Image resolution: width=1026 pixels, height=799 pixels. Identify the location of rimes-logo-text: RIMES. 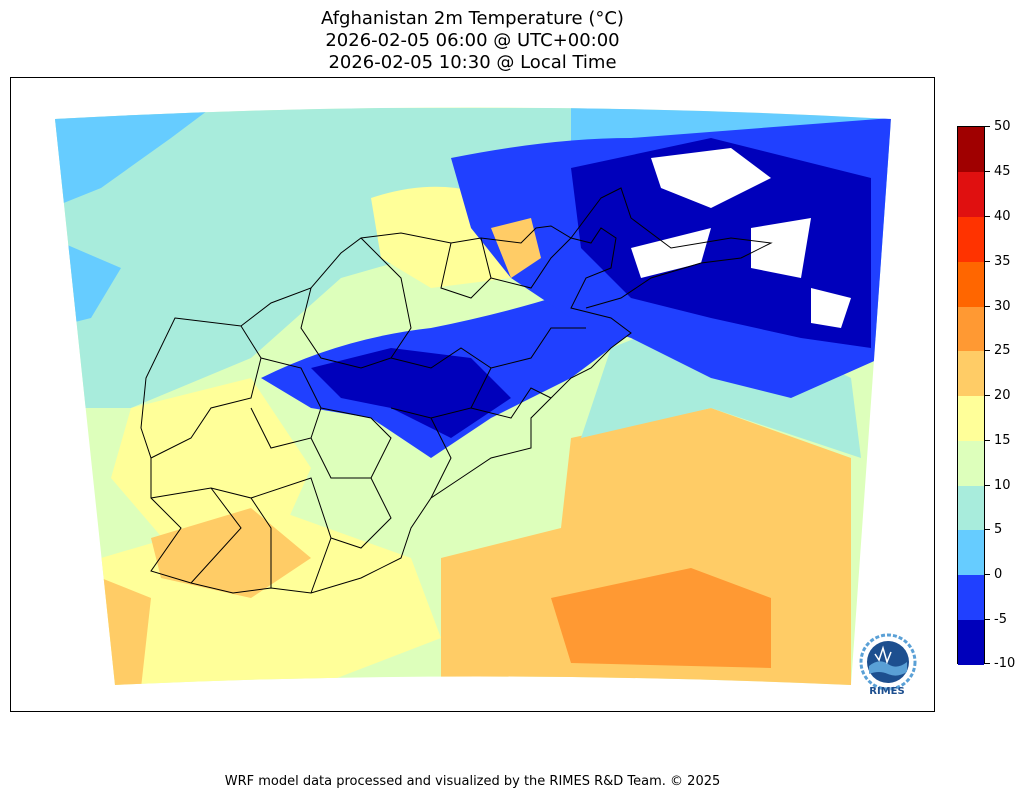
(887, 691).